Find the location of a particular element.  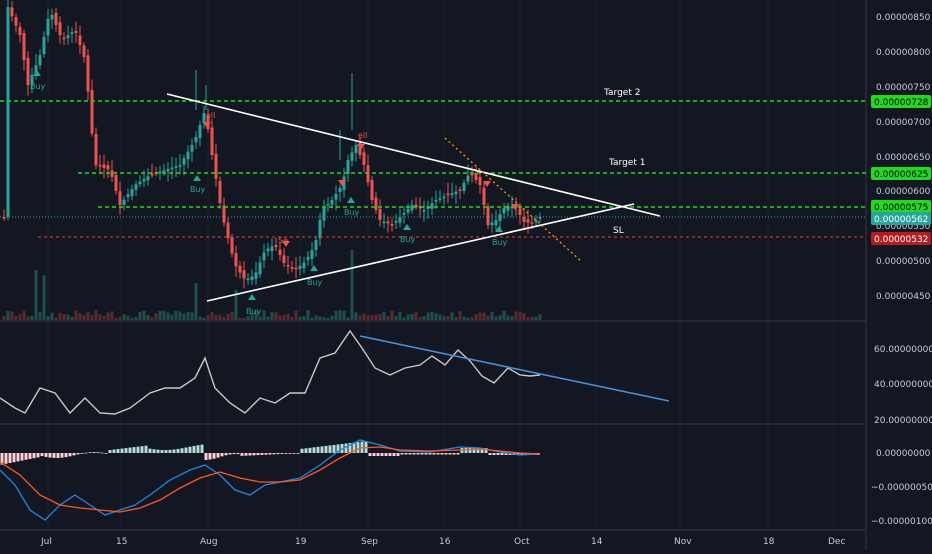

target1-annotation: Target 1 is located at coordinates (626, 163).